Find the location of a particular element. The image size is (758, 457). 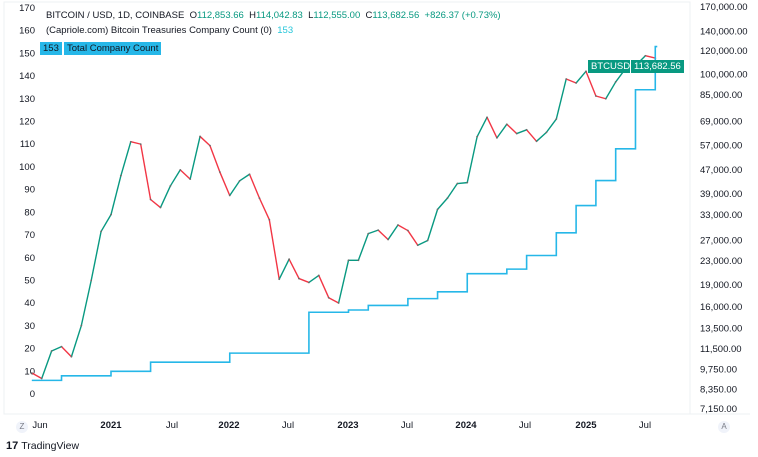

x-axis-tick: 2021 is located at coordinates (111, 425).